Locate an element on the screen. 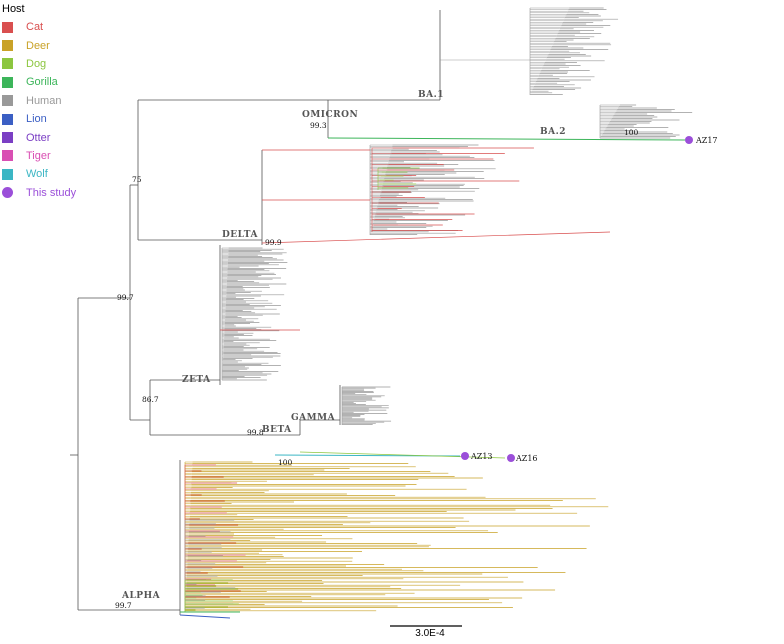  legend-item: Wolf is located at coordinates (39, 174).